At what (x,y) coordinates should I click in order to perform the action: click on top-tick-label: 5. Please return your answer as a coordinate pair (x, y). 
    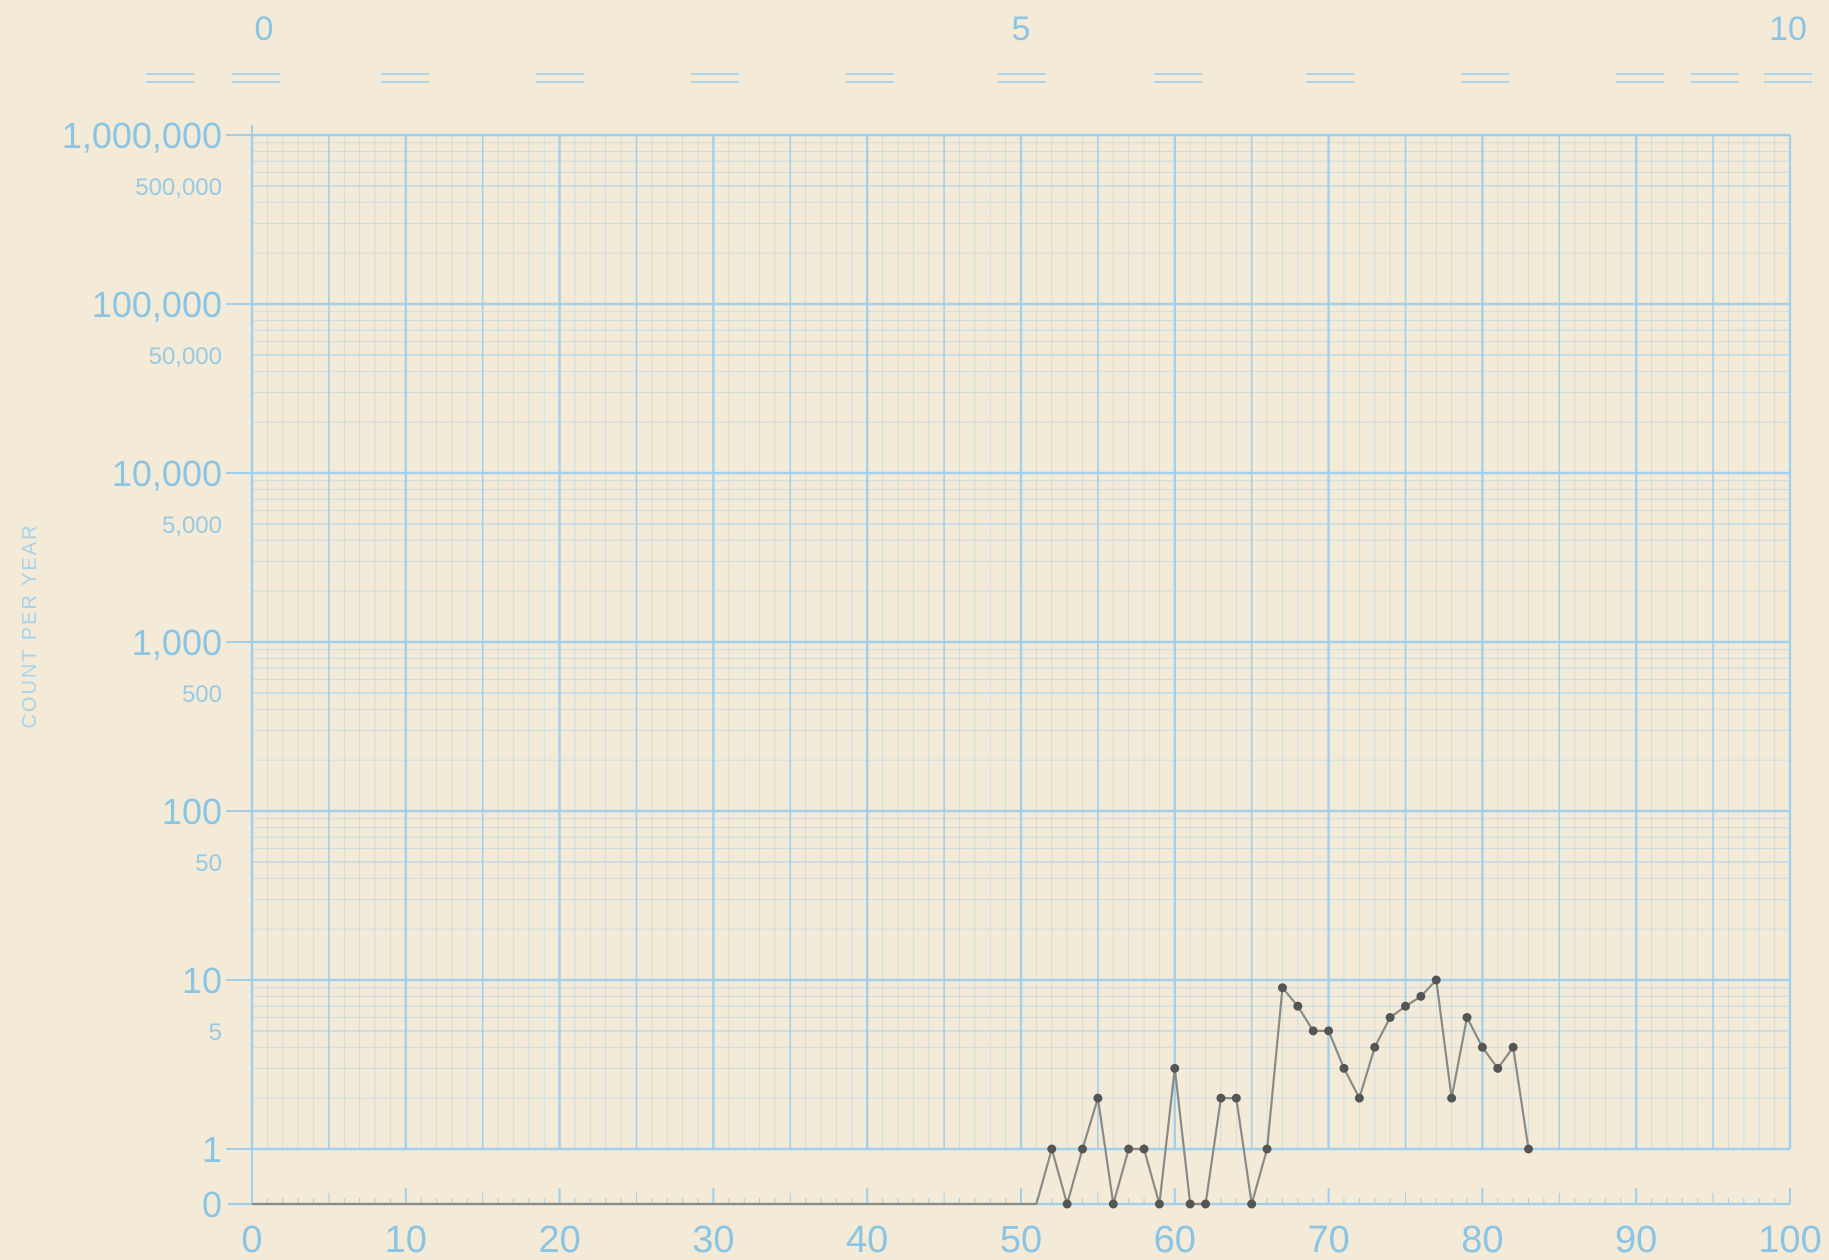
    Looking at the image, I should click on (1021, 29).